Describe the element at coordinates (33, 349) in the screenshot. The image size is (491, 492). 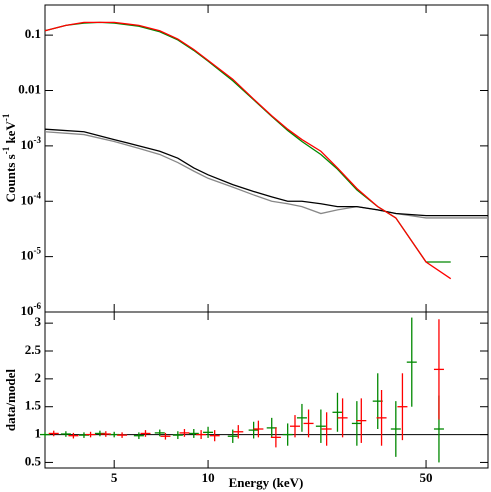
I see `y-tick-label: 2.5` at that location.